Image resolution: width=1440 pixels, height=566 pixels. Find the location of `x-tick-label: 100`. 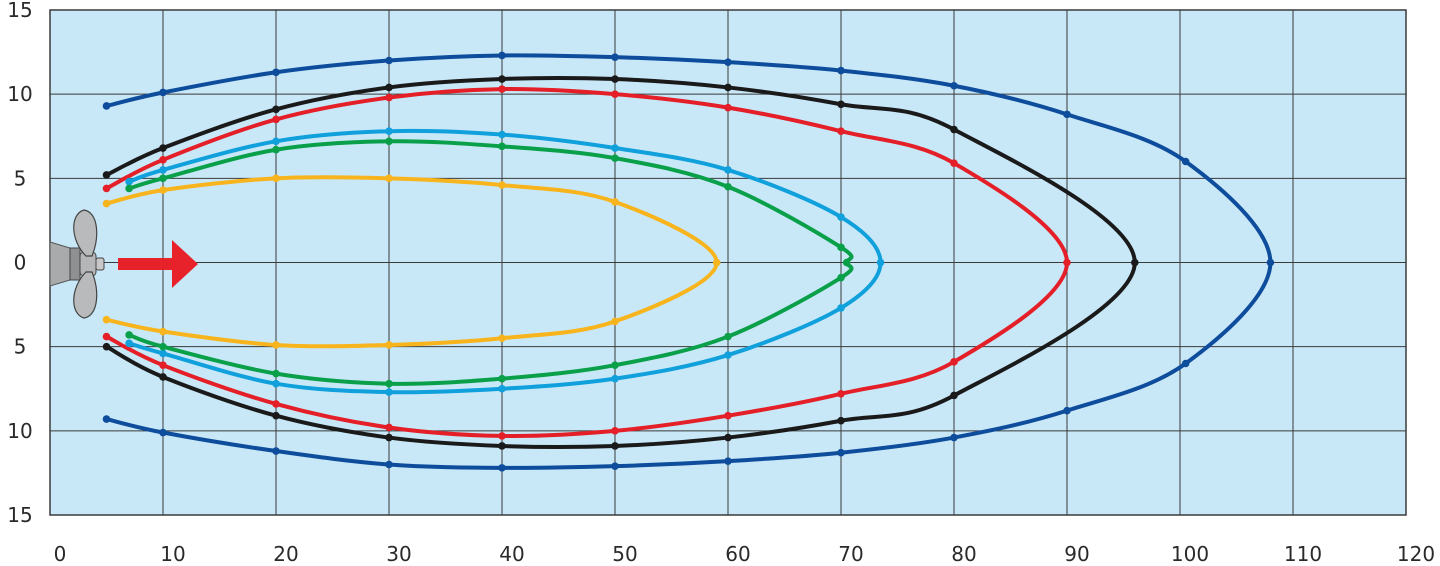

x-tick-label: 100 is located at coordinates (1190, 554).